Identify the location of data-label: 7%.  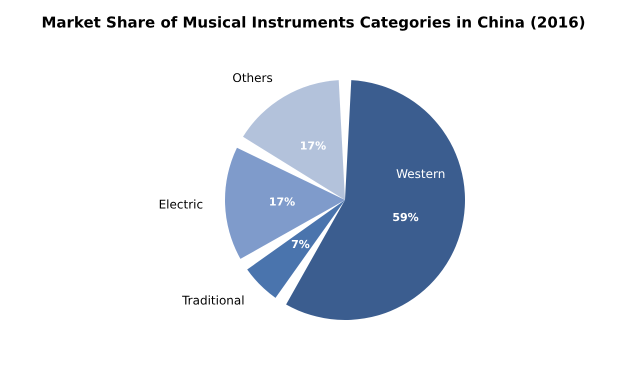
(300, 245).